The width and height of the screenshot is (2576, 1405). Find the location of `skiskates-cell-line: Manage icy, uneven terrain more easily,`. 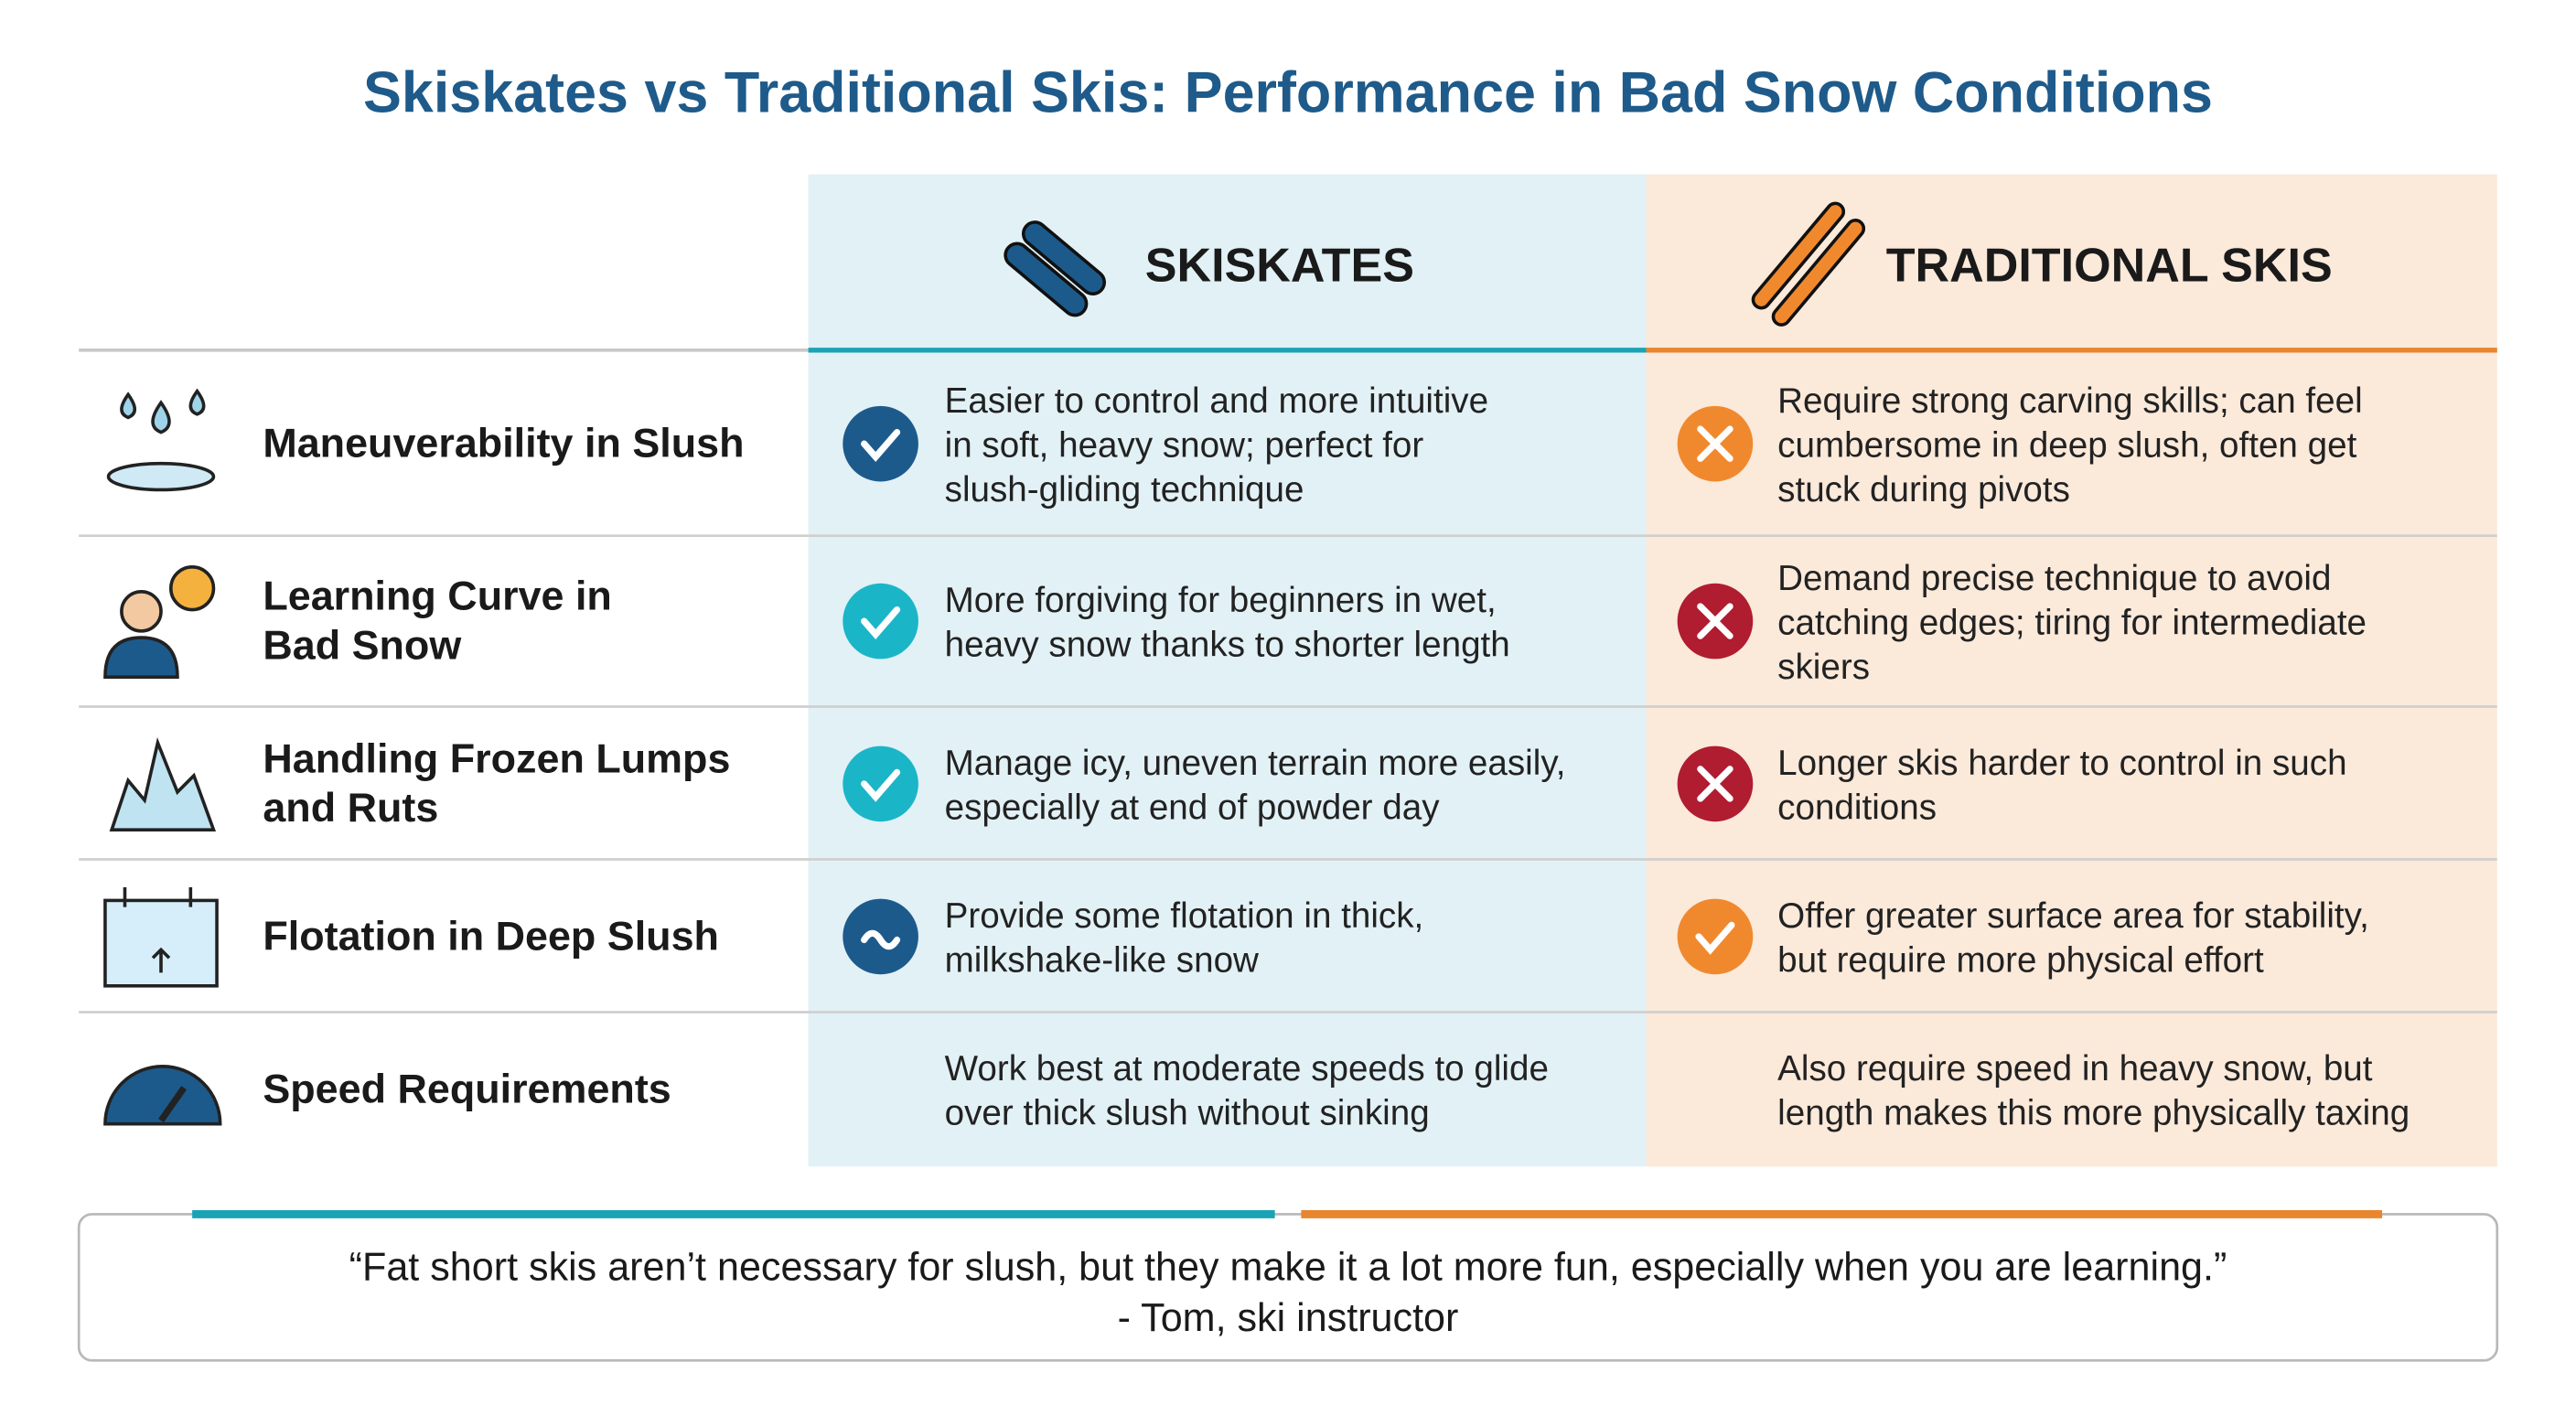

skiskates-cell-line: Manage icy, uneven terrain more easily, is located at coordinates (1255, 763).